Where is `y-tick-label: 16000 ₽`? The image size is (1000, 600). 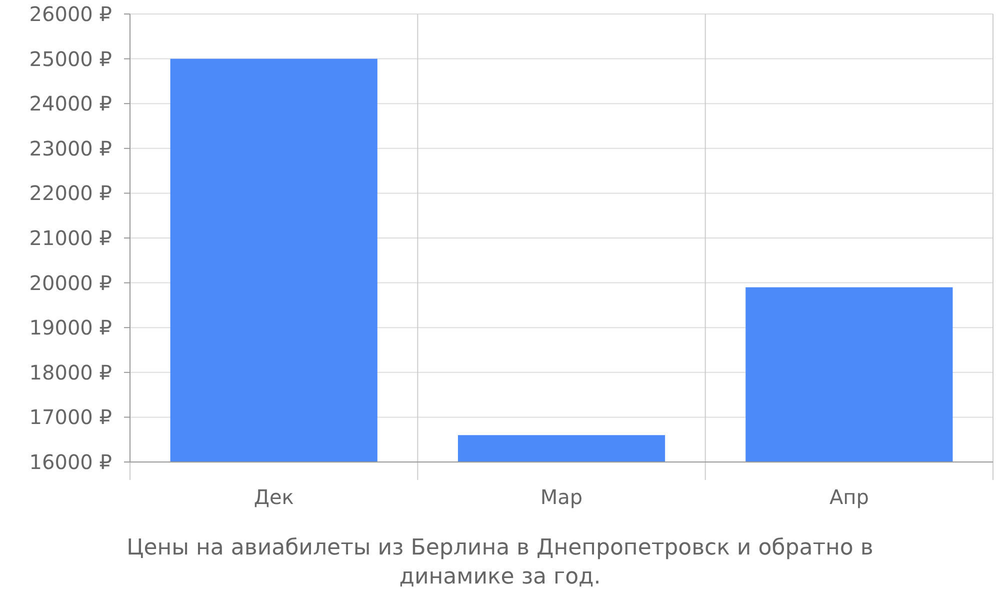 y-tick-label: 16000 ₽ is located at coordinates (70, 462).